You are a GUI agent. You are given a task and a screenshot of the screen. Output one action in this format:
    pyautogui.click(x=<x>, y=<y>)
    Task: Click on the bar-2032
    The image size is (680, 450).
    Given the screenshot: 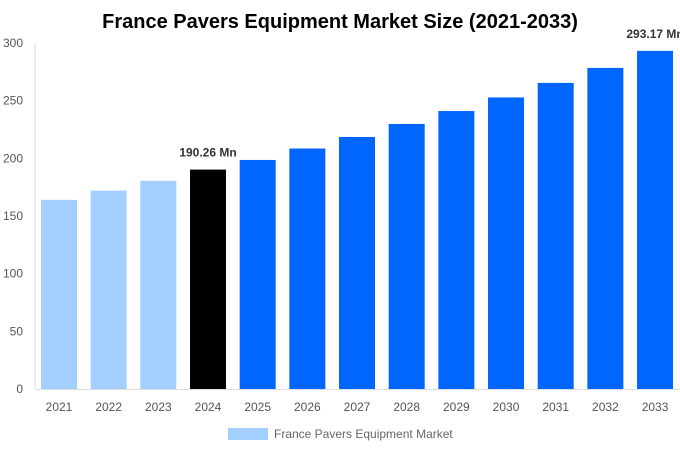 What is the action you would take?
    pyautogui.click(x=605, y=228)
    